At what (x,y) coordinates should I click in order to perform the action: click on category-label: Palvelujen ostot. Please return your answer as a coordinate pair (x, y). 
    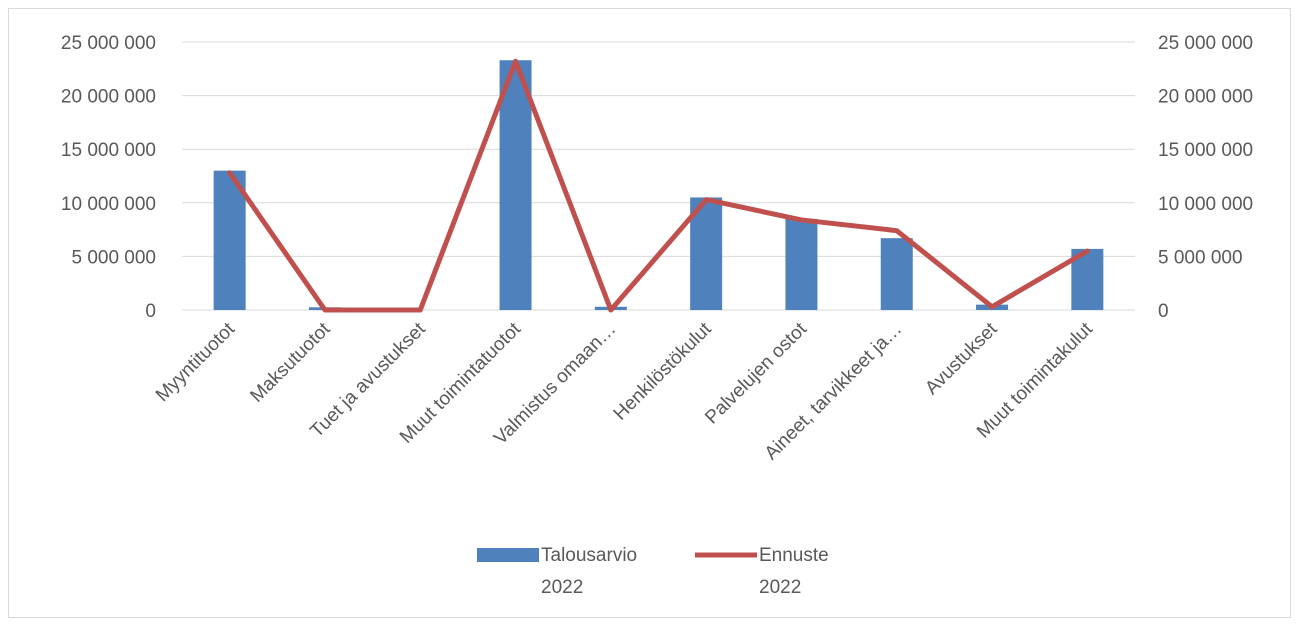
    Looking at the image, I should click on (756, 373).